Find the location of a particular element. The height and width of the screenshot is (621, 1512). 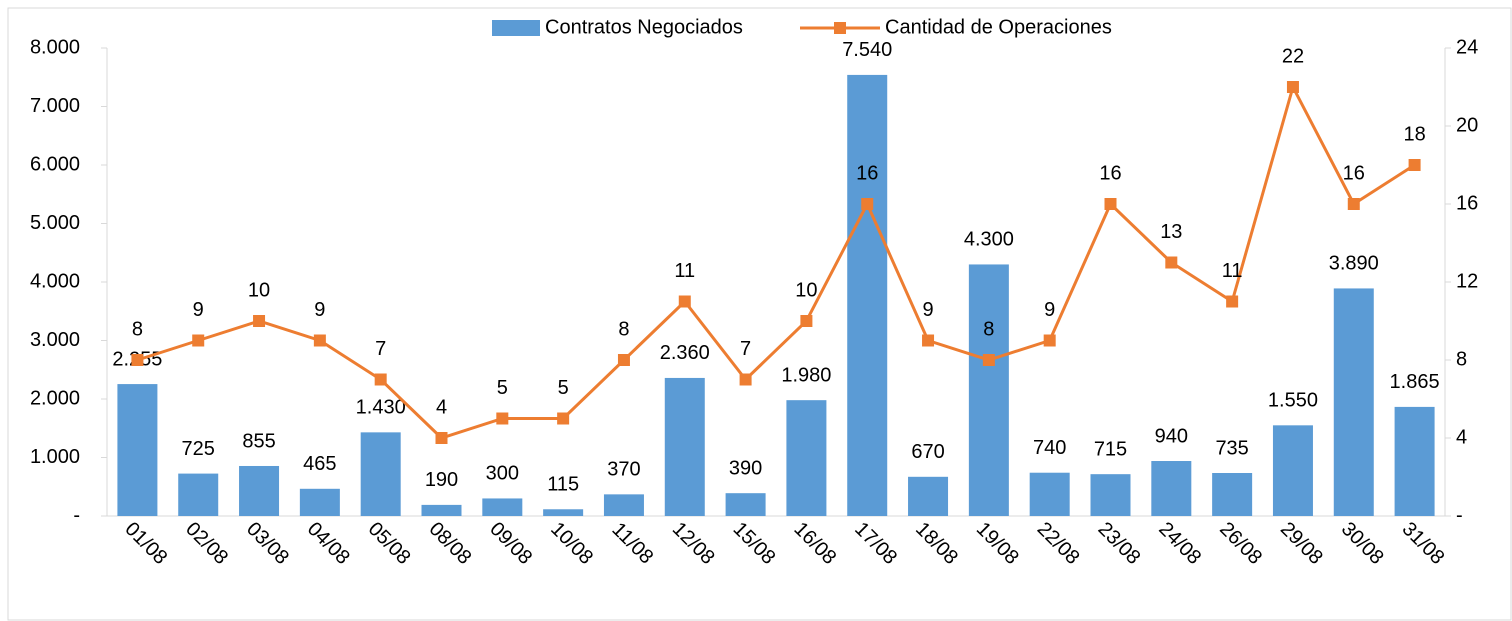

line-value-label: 22 is located at coordinates (1293, 56).